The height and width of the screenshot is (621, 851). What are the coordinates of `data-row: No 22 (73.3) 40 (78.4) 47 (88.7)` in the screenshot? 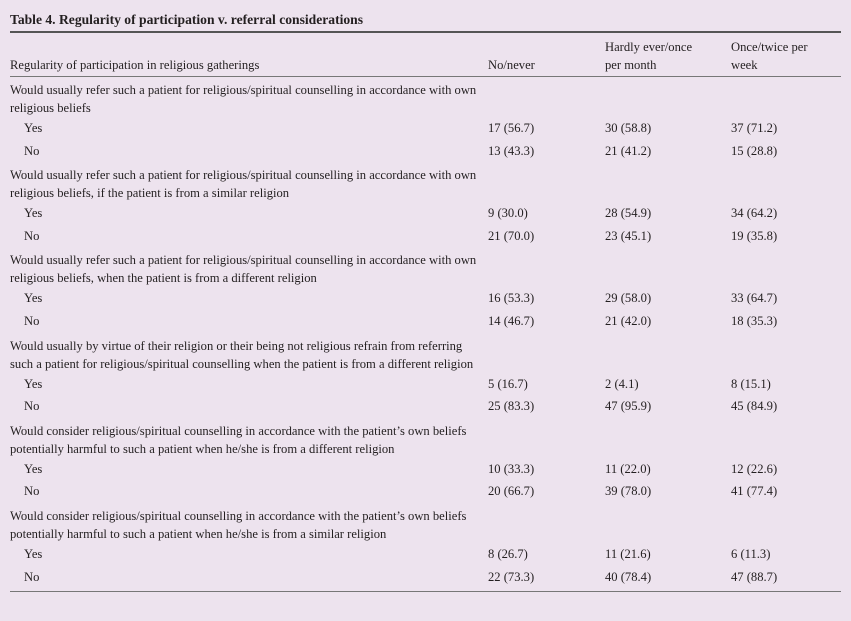 It's located at (425, 577).